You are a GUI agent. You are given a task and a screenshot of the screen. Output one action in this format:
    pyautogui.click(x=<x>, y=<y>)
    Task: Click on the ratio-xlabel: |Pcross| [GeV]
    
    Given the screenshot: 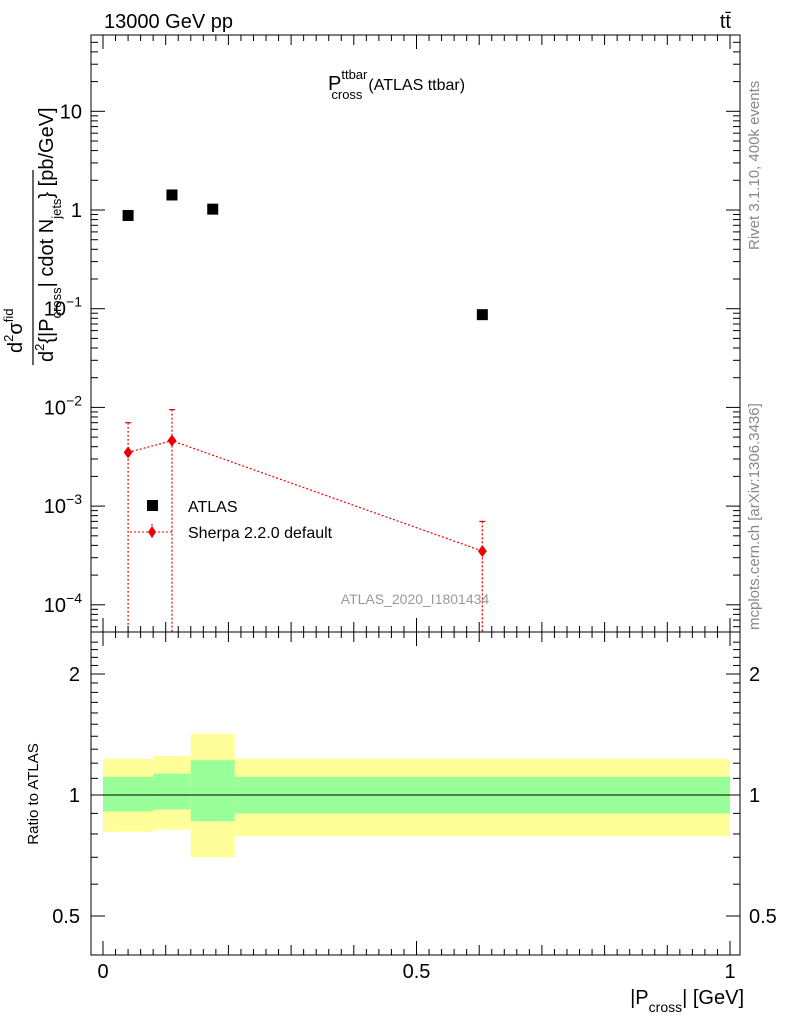 What is the action you would take?
    pyautogui.click(x=687, y=1001)
    